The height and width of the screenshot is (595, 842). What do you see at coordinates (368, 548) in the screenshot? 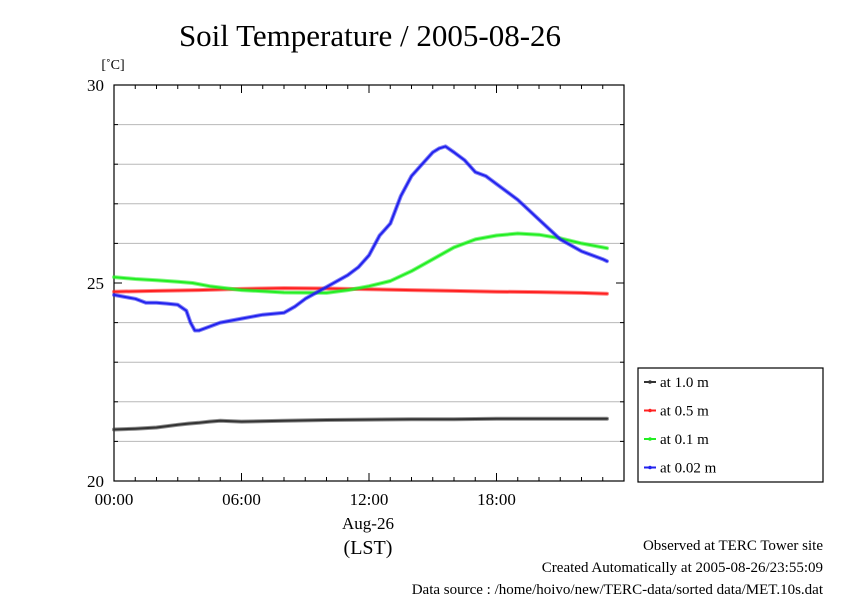
I see `x-axis-zone-label: (LST)` at bounding box center [368, 548].